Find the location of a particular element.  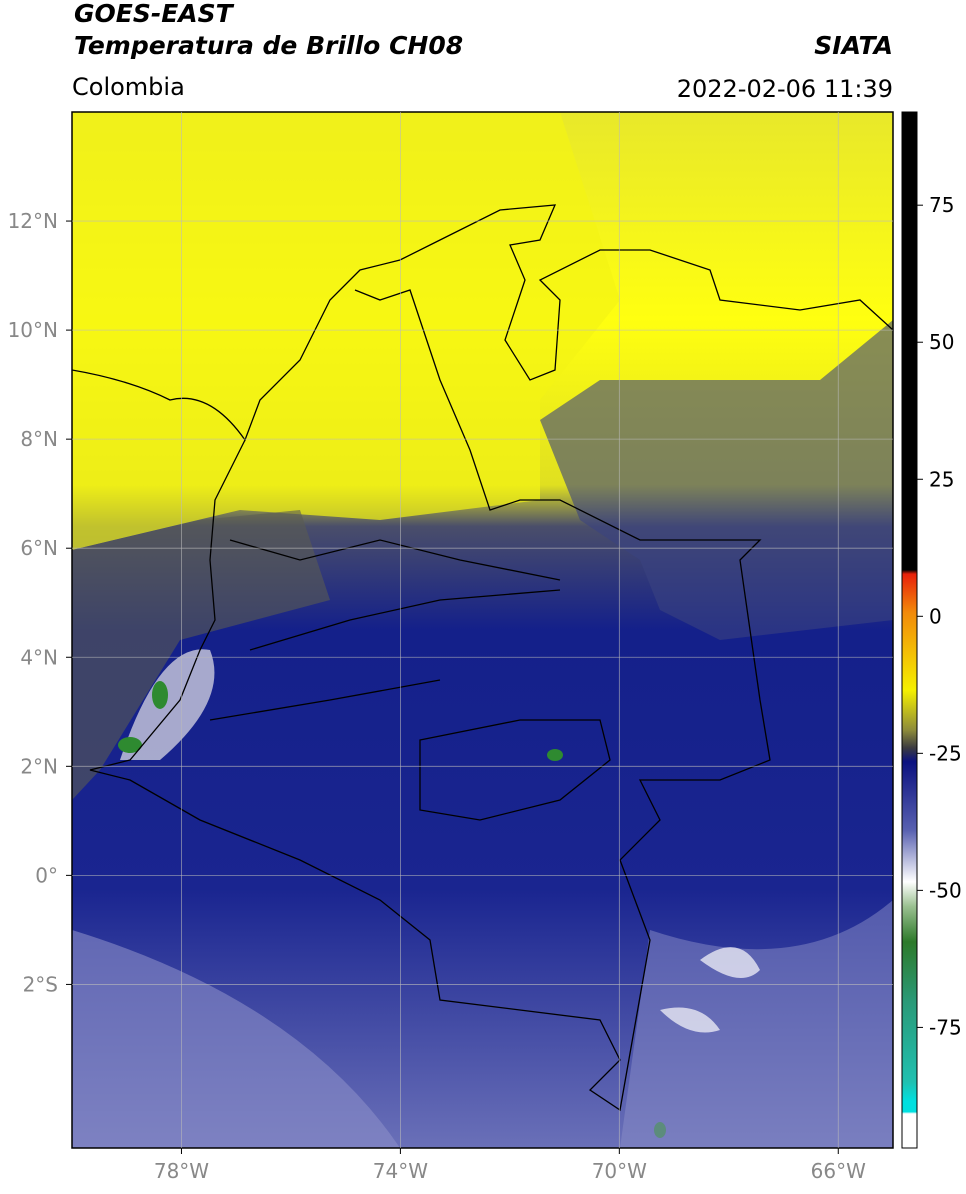

x-tick-label: 66°W is located at coordinates (838, 1171).